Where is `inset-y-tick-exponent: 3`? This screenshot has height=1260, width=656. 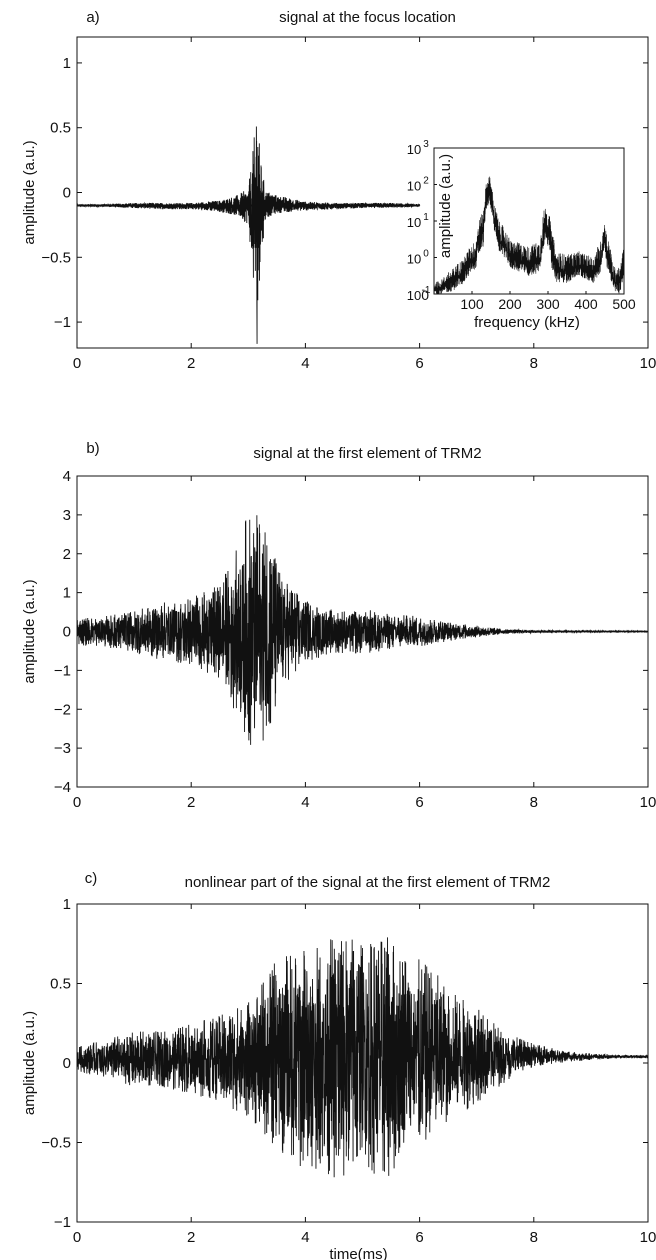 inset-y-tick-exponent: 3 is located at coordinates (426, 144).